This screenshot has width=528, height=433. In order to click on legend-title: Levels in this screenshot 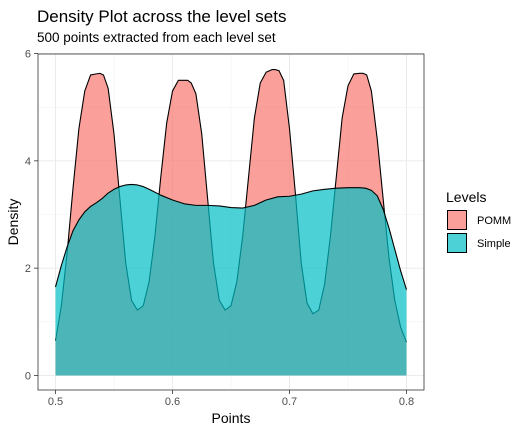, I will do `click(466, 197)`.